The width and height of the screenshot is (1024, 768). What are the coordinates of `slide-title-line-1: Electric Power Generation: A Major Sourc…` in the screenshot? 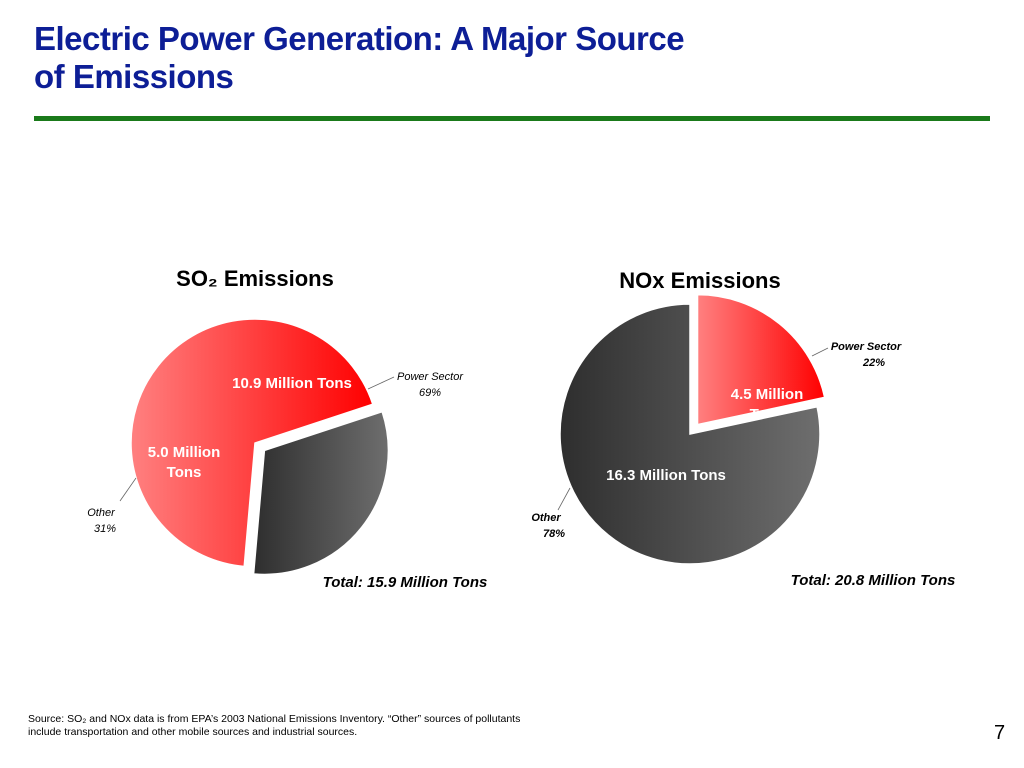 It's located at (359, 38).